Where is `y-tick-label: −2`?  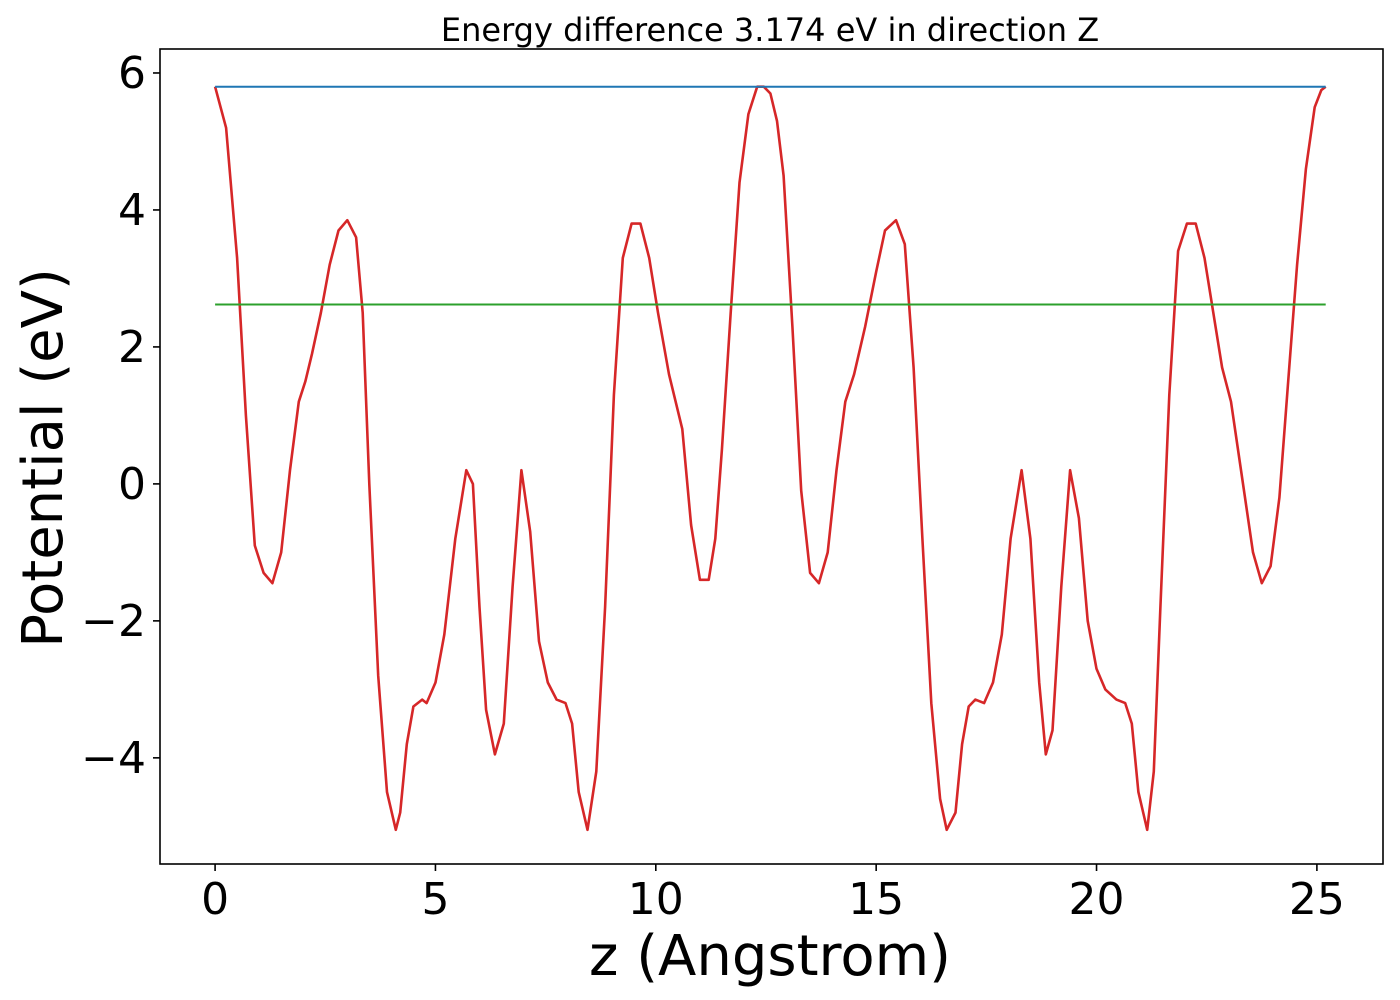 y-tick-label: −2 is located at coordinates (113, 621).